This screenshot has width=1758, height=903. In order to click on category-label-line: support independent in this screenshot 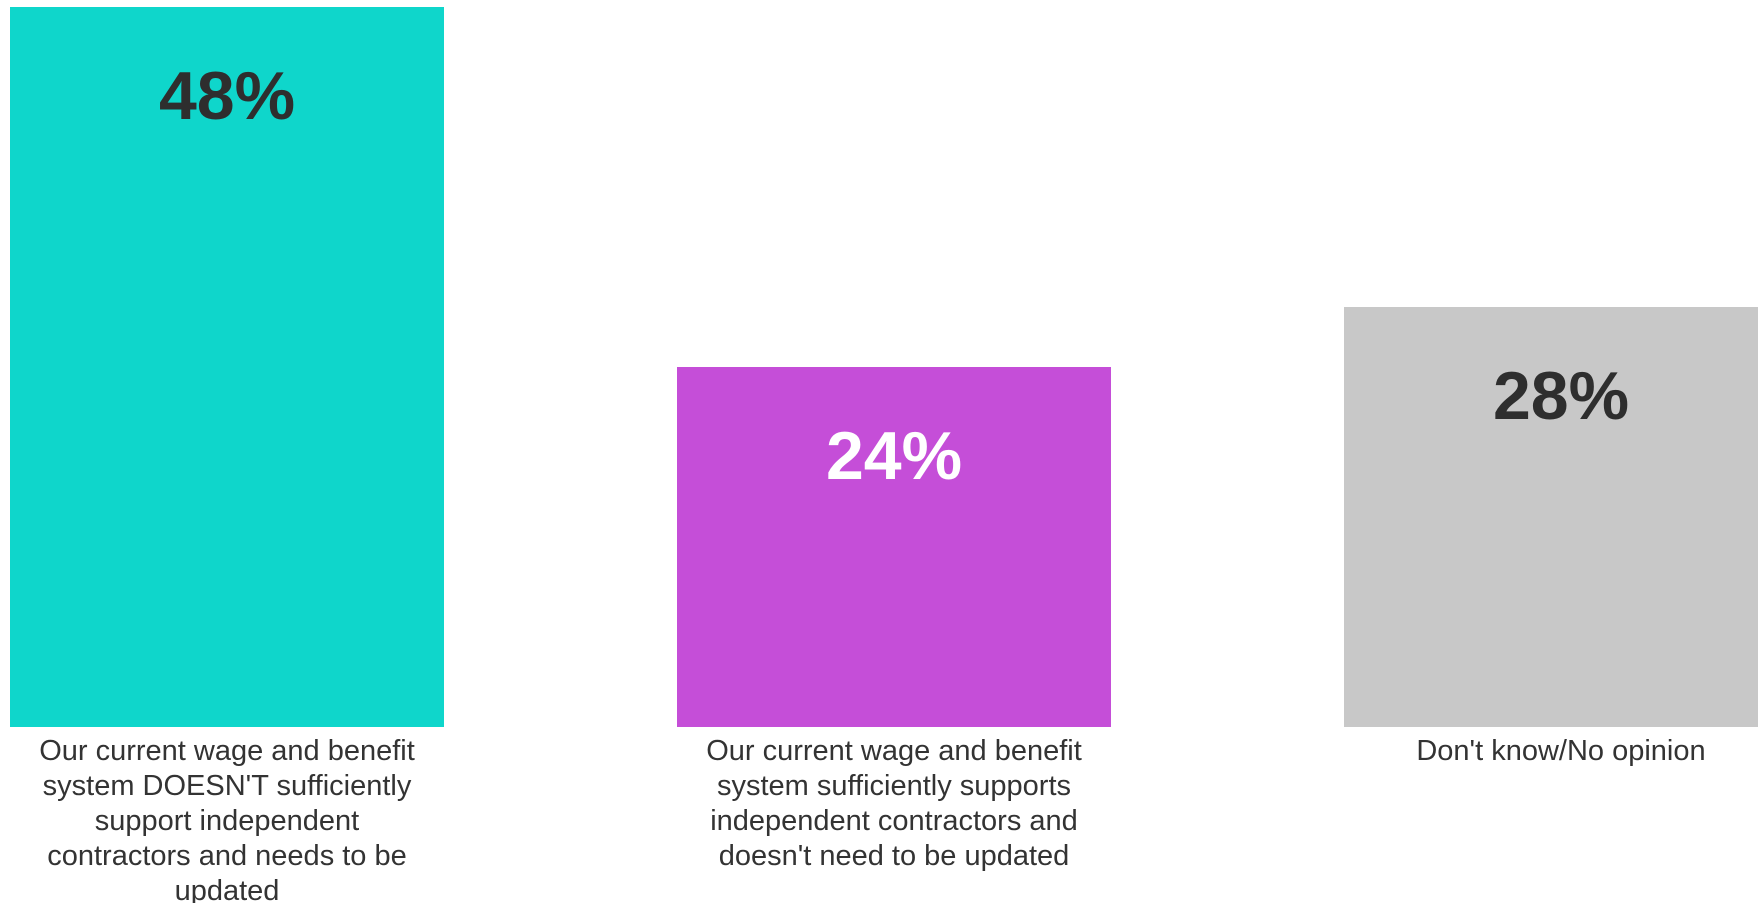, I will do `click(227, 821)`.